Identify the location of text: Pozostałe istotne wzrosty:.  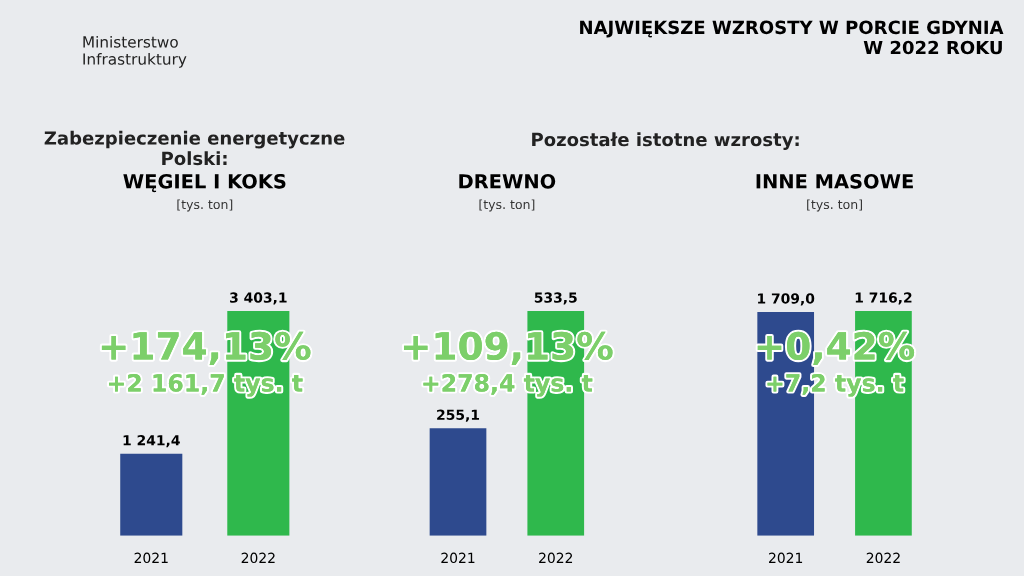
(665, 141).